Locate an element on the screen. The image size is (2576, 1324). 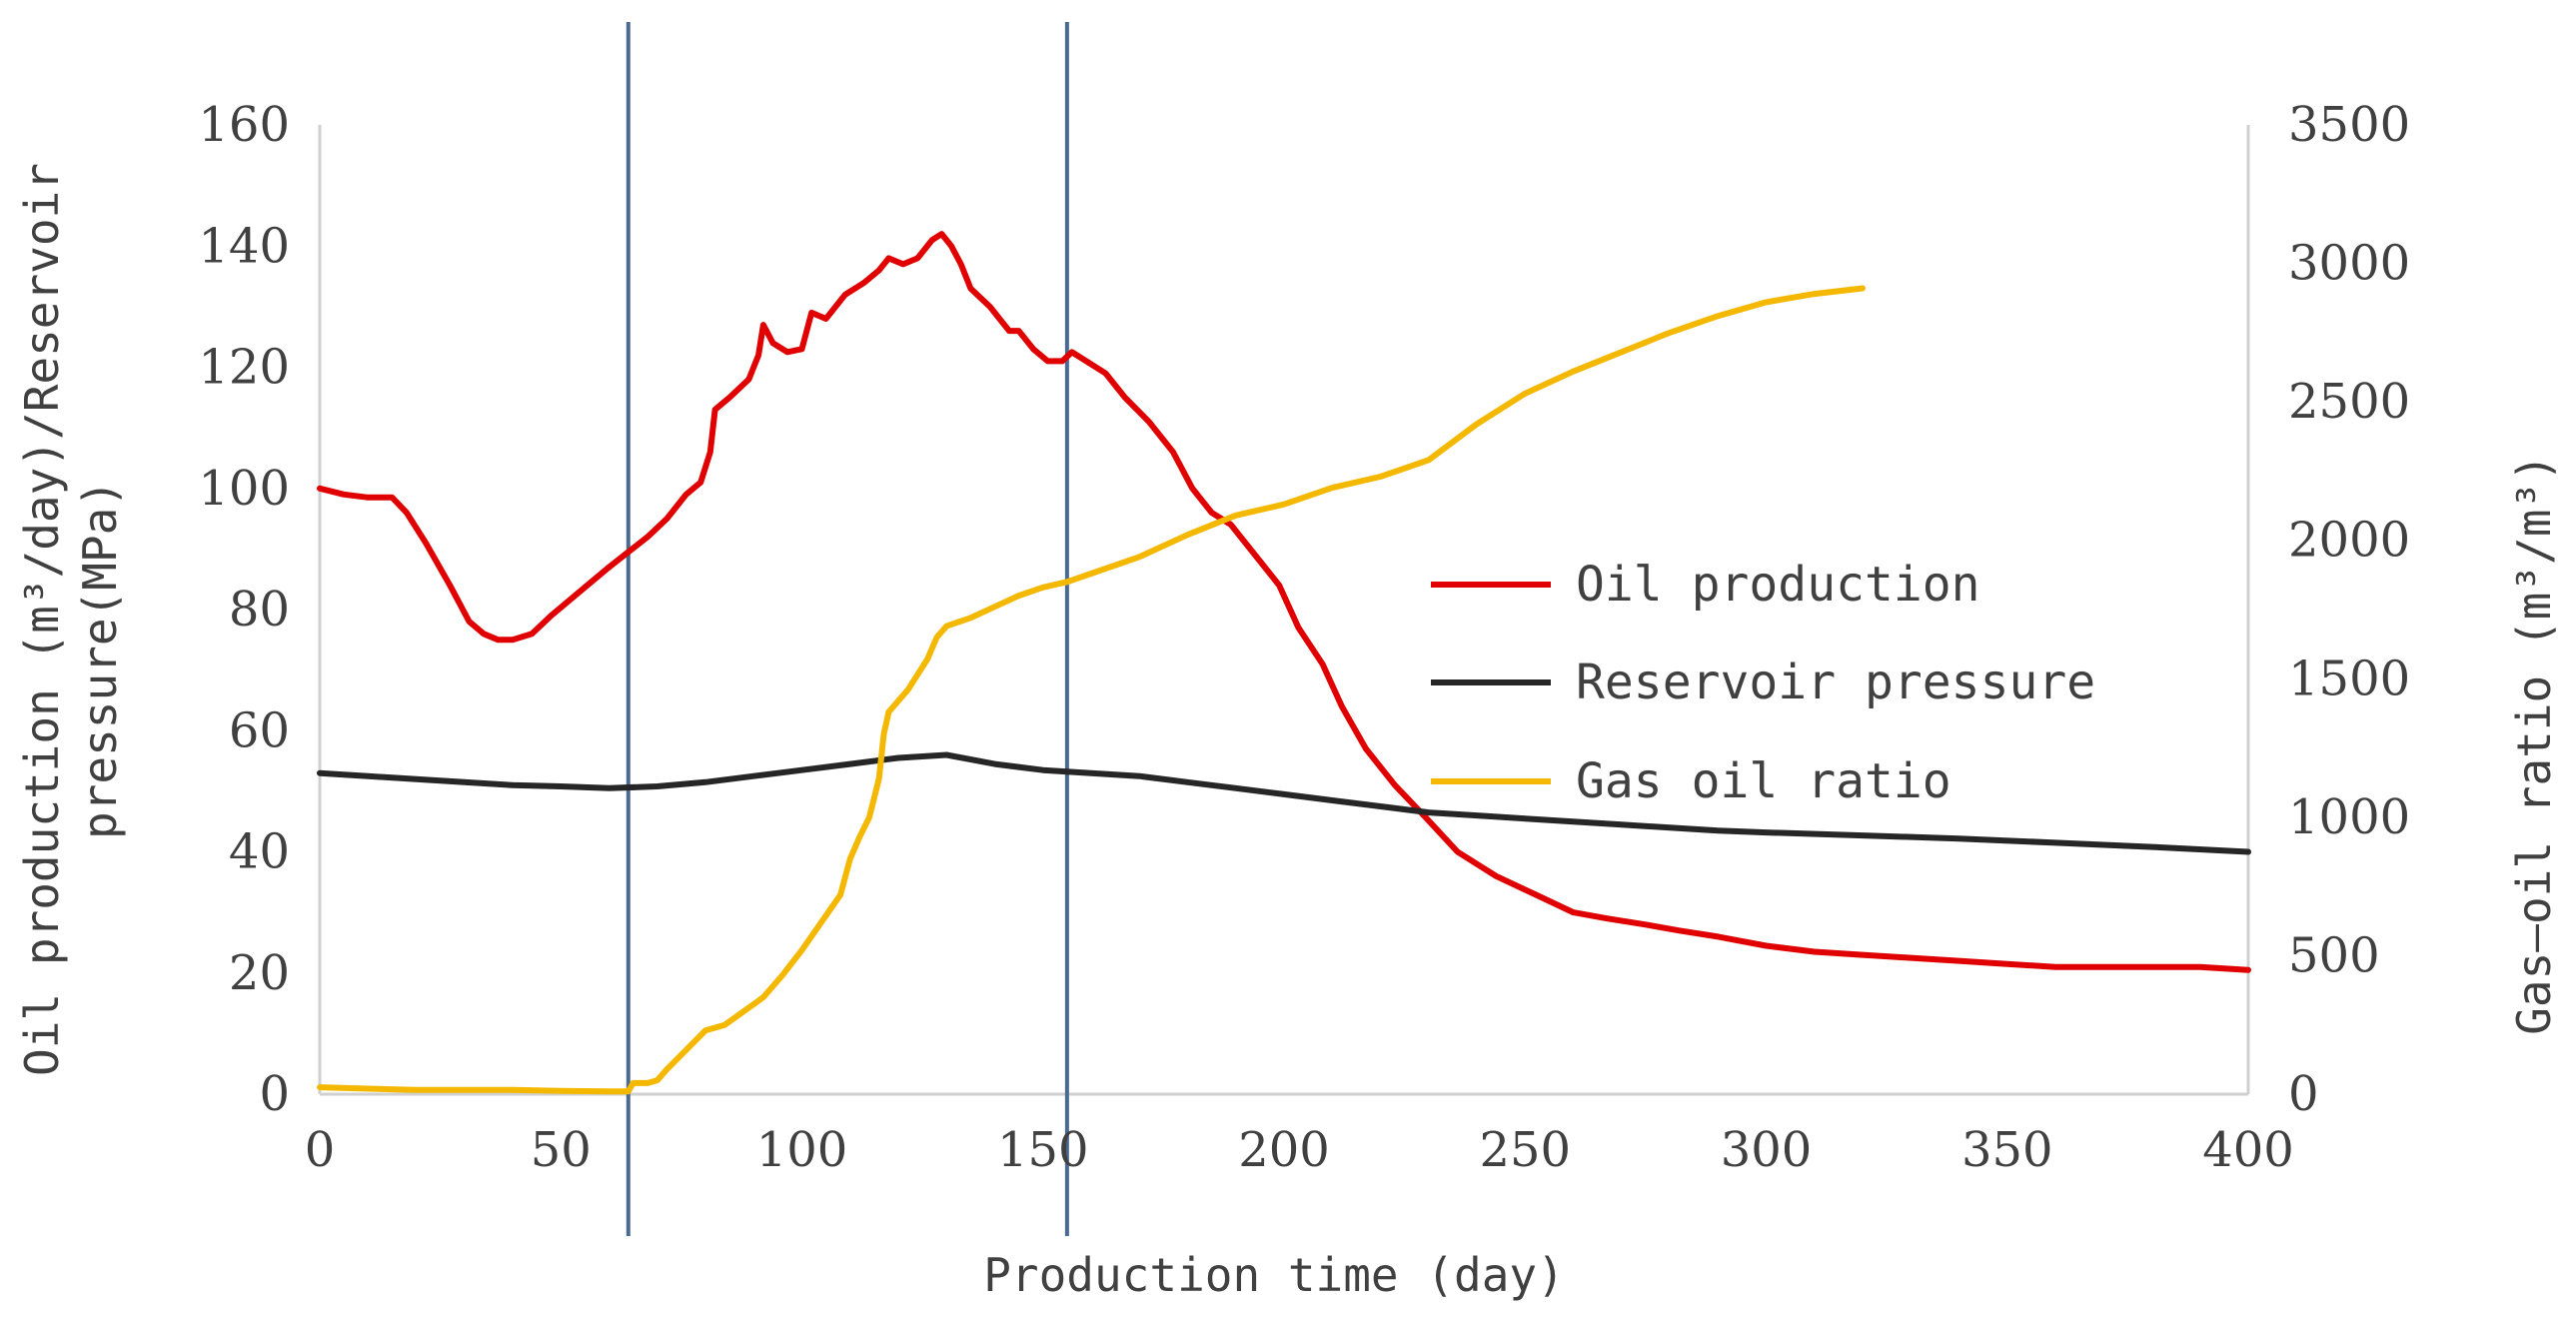
y-right-tick-label: 500 is located at coordinates (2334, 955).